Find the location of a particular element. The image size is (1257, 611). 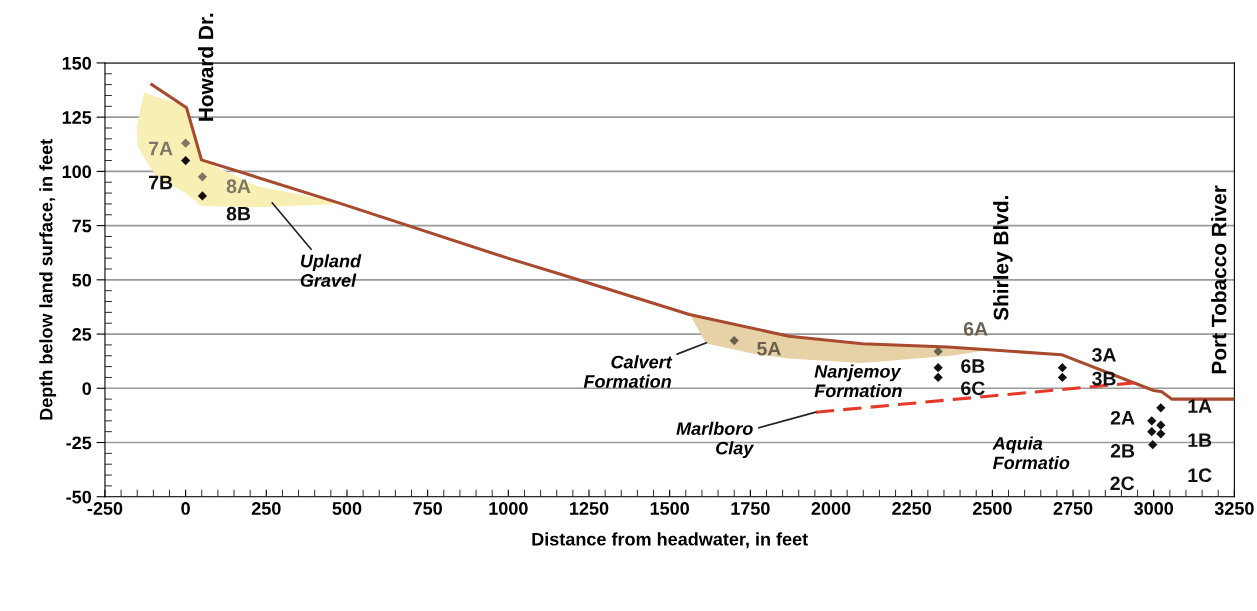

y-tick-label: 0 is located at coordinates (87, 389).